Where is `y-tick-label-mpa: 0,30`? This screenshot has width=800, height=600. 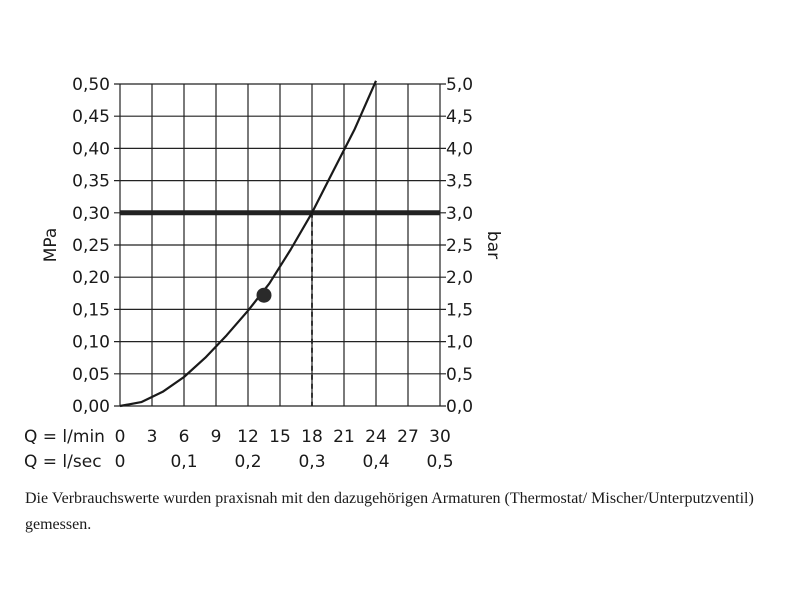 y-tick-label-mpa: 0,30 is located at coordinates (91, 214).